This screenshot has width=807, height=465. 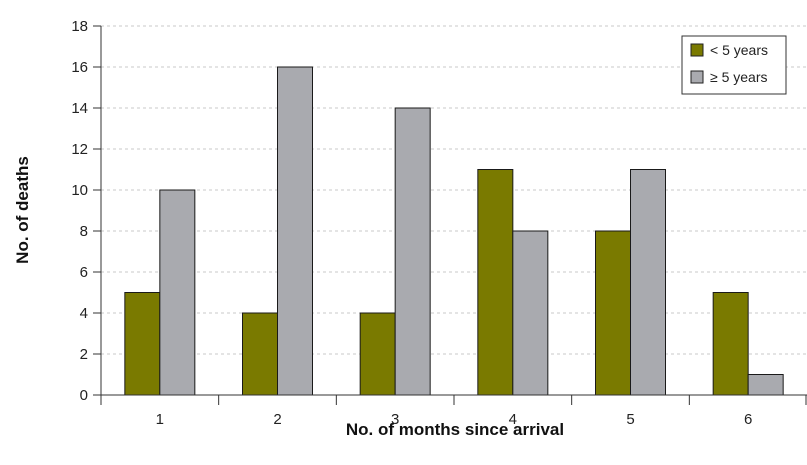 What do you see at coordinates (79, 67) in the screenshot?
I see `y-tick-label: 16` at bounding box center [79, 67].